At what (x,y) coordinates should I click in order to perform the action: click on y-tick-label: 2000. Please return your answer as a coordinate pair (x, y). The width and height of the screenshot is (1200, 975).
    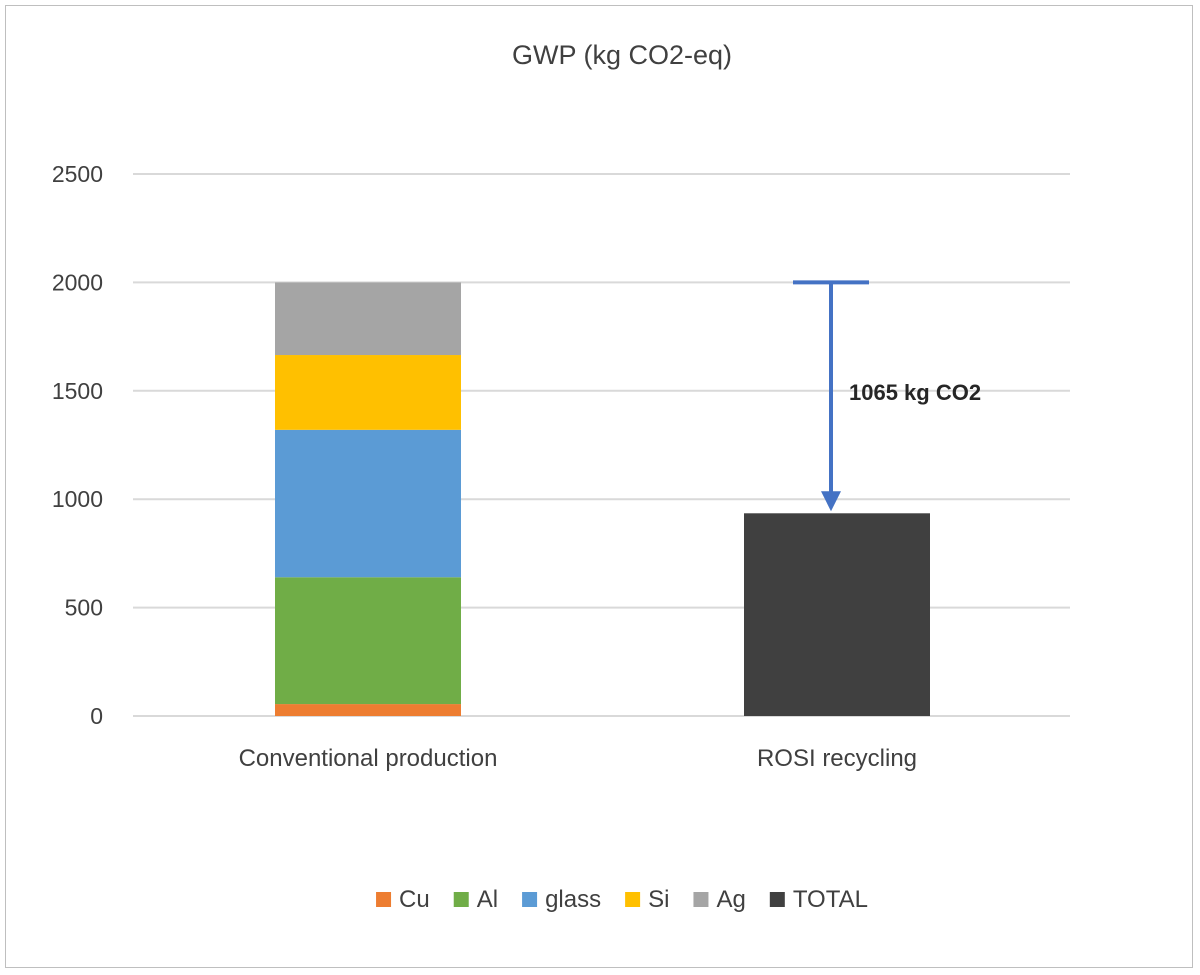
    Looking at the image, I should click on (77, 282).